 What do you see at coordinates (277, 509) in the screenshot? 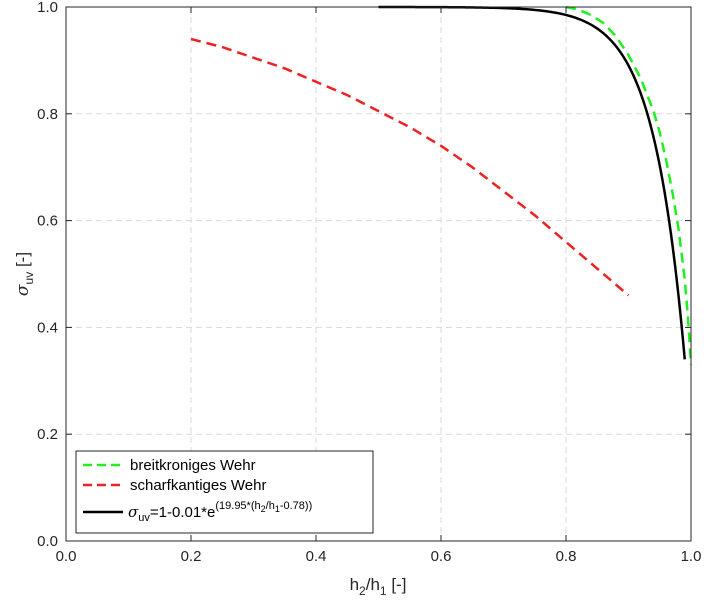
I see `formula-sup-sub2: 1` at bounding box center [277, 509].